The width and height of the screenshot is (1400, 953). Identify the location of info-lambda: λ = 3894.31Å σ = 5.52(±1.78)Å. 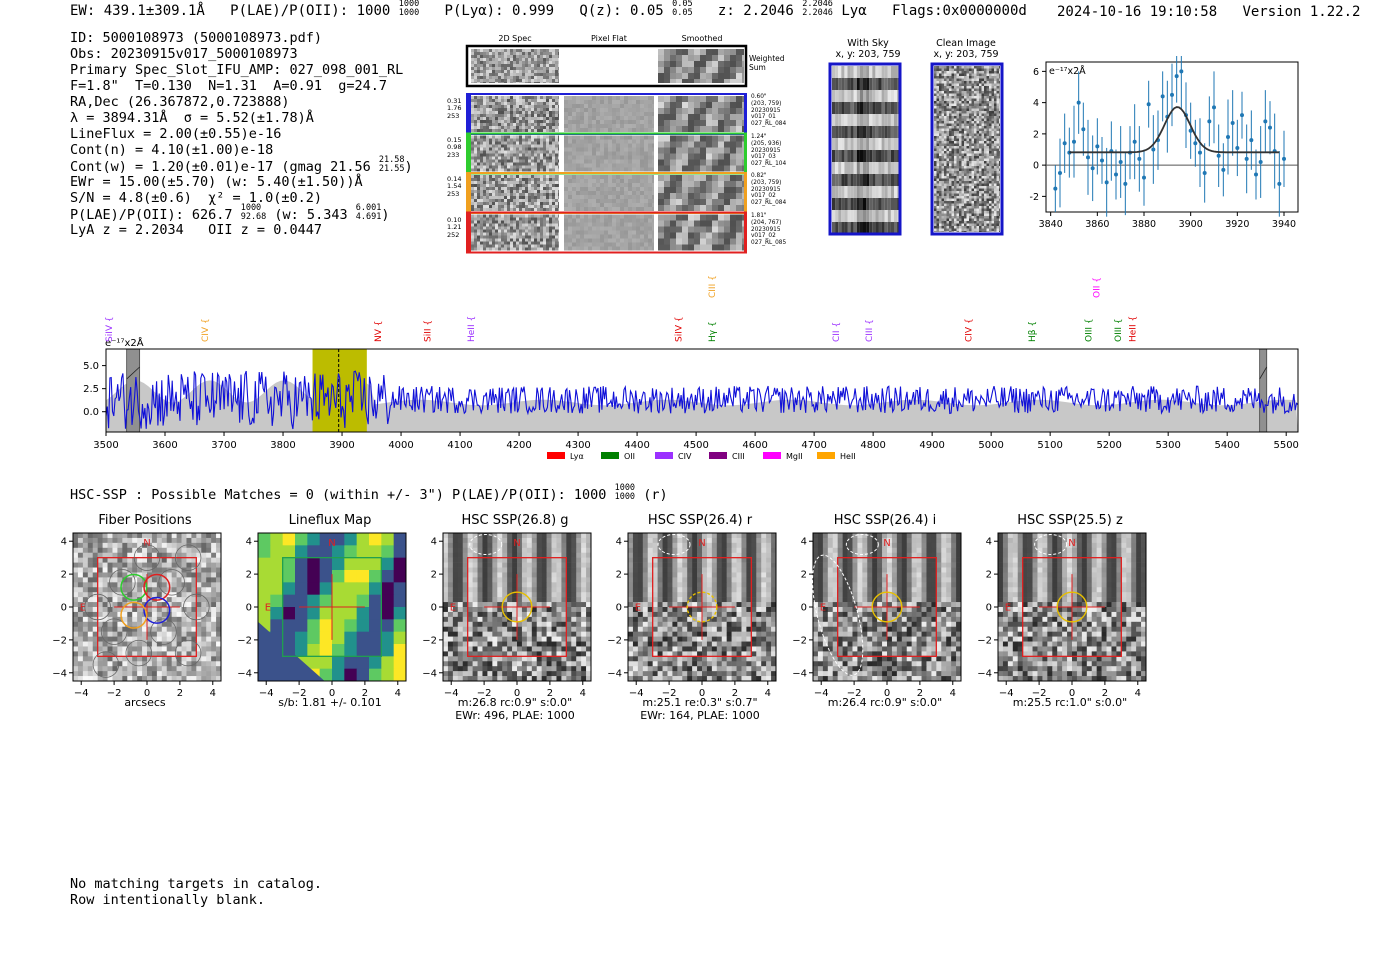
(192, 118).